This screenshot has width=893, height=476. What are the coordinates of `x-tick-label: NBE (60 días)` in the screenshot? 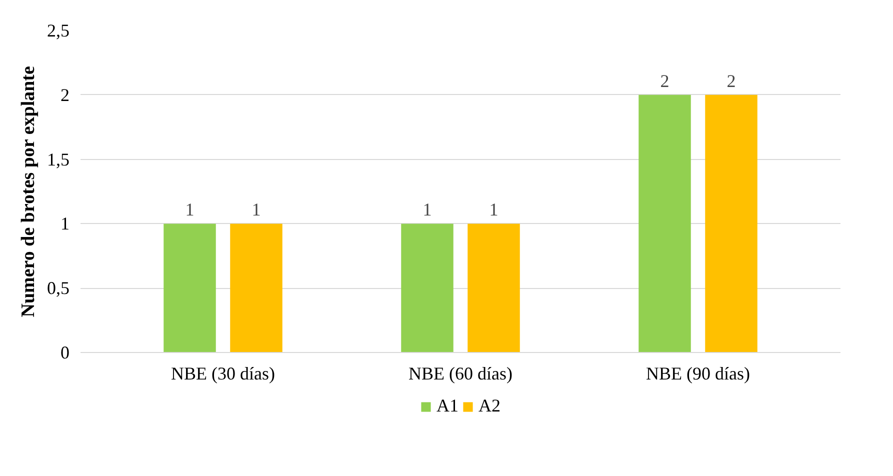 It's located at (460, 374).